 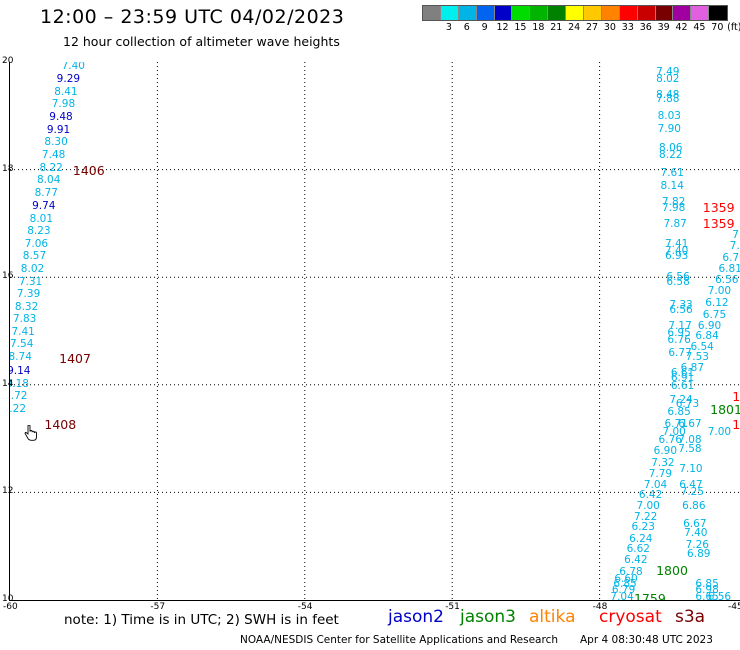 What do you see at coordinates (729, 269) in the screenshot?
I see `wave-height-value: 6.81` at bounding box center [729, 269].